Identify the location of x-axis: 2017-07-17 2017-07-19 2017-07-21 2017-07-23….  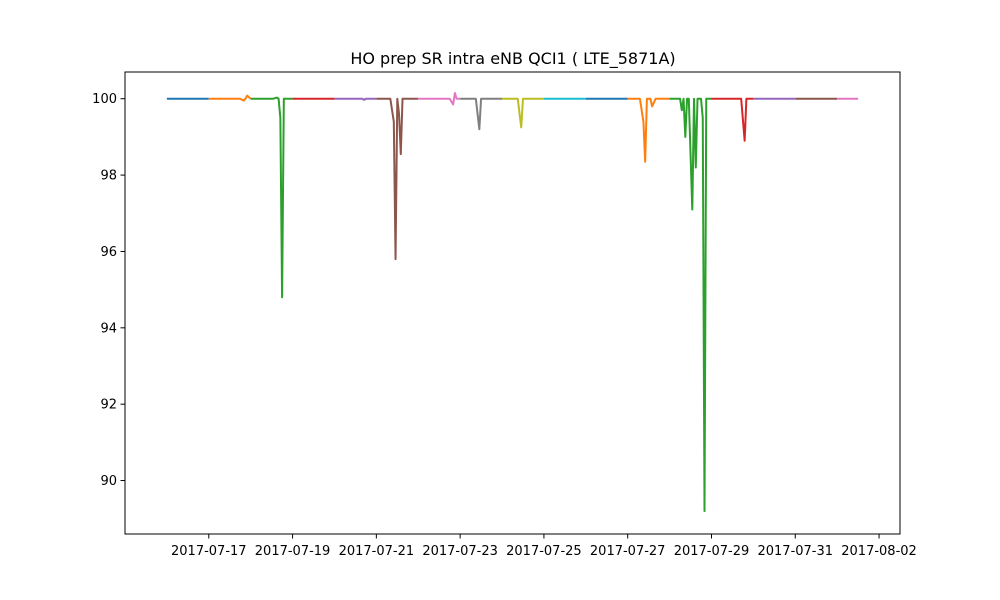
(544, 546).